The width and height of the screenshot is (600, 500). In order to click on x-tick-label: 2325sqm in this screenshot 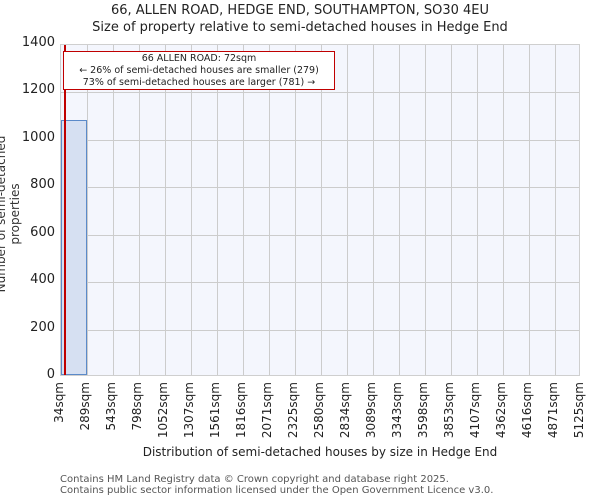, I will do `click(293, 410)`.